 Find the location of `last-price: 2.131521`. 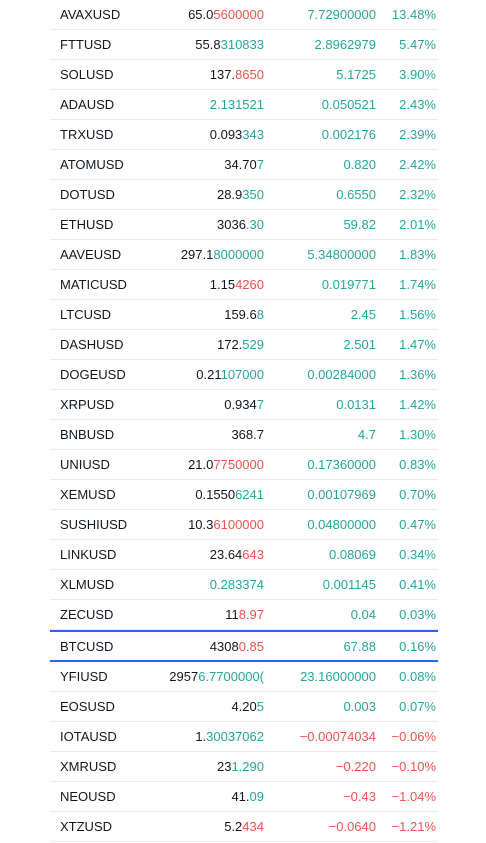

last-price: 2.131521 is located at coordinates (237, 105).